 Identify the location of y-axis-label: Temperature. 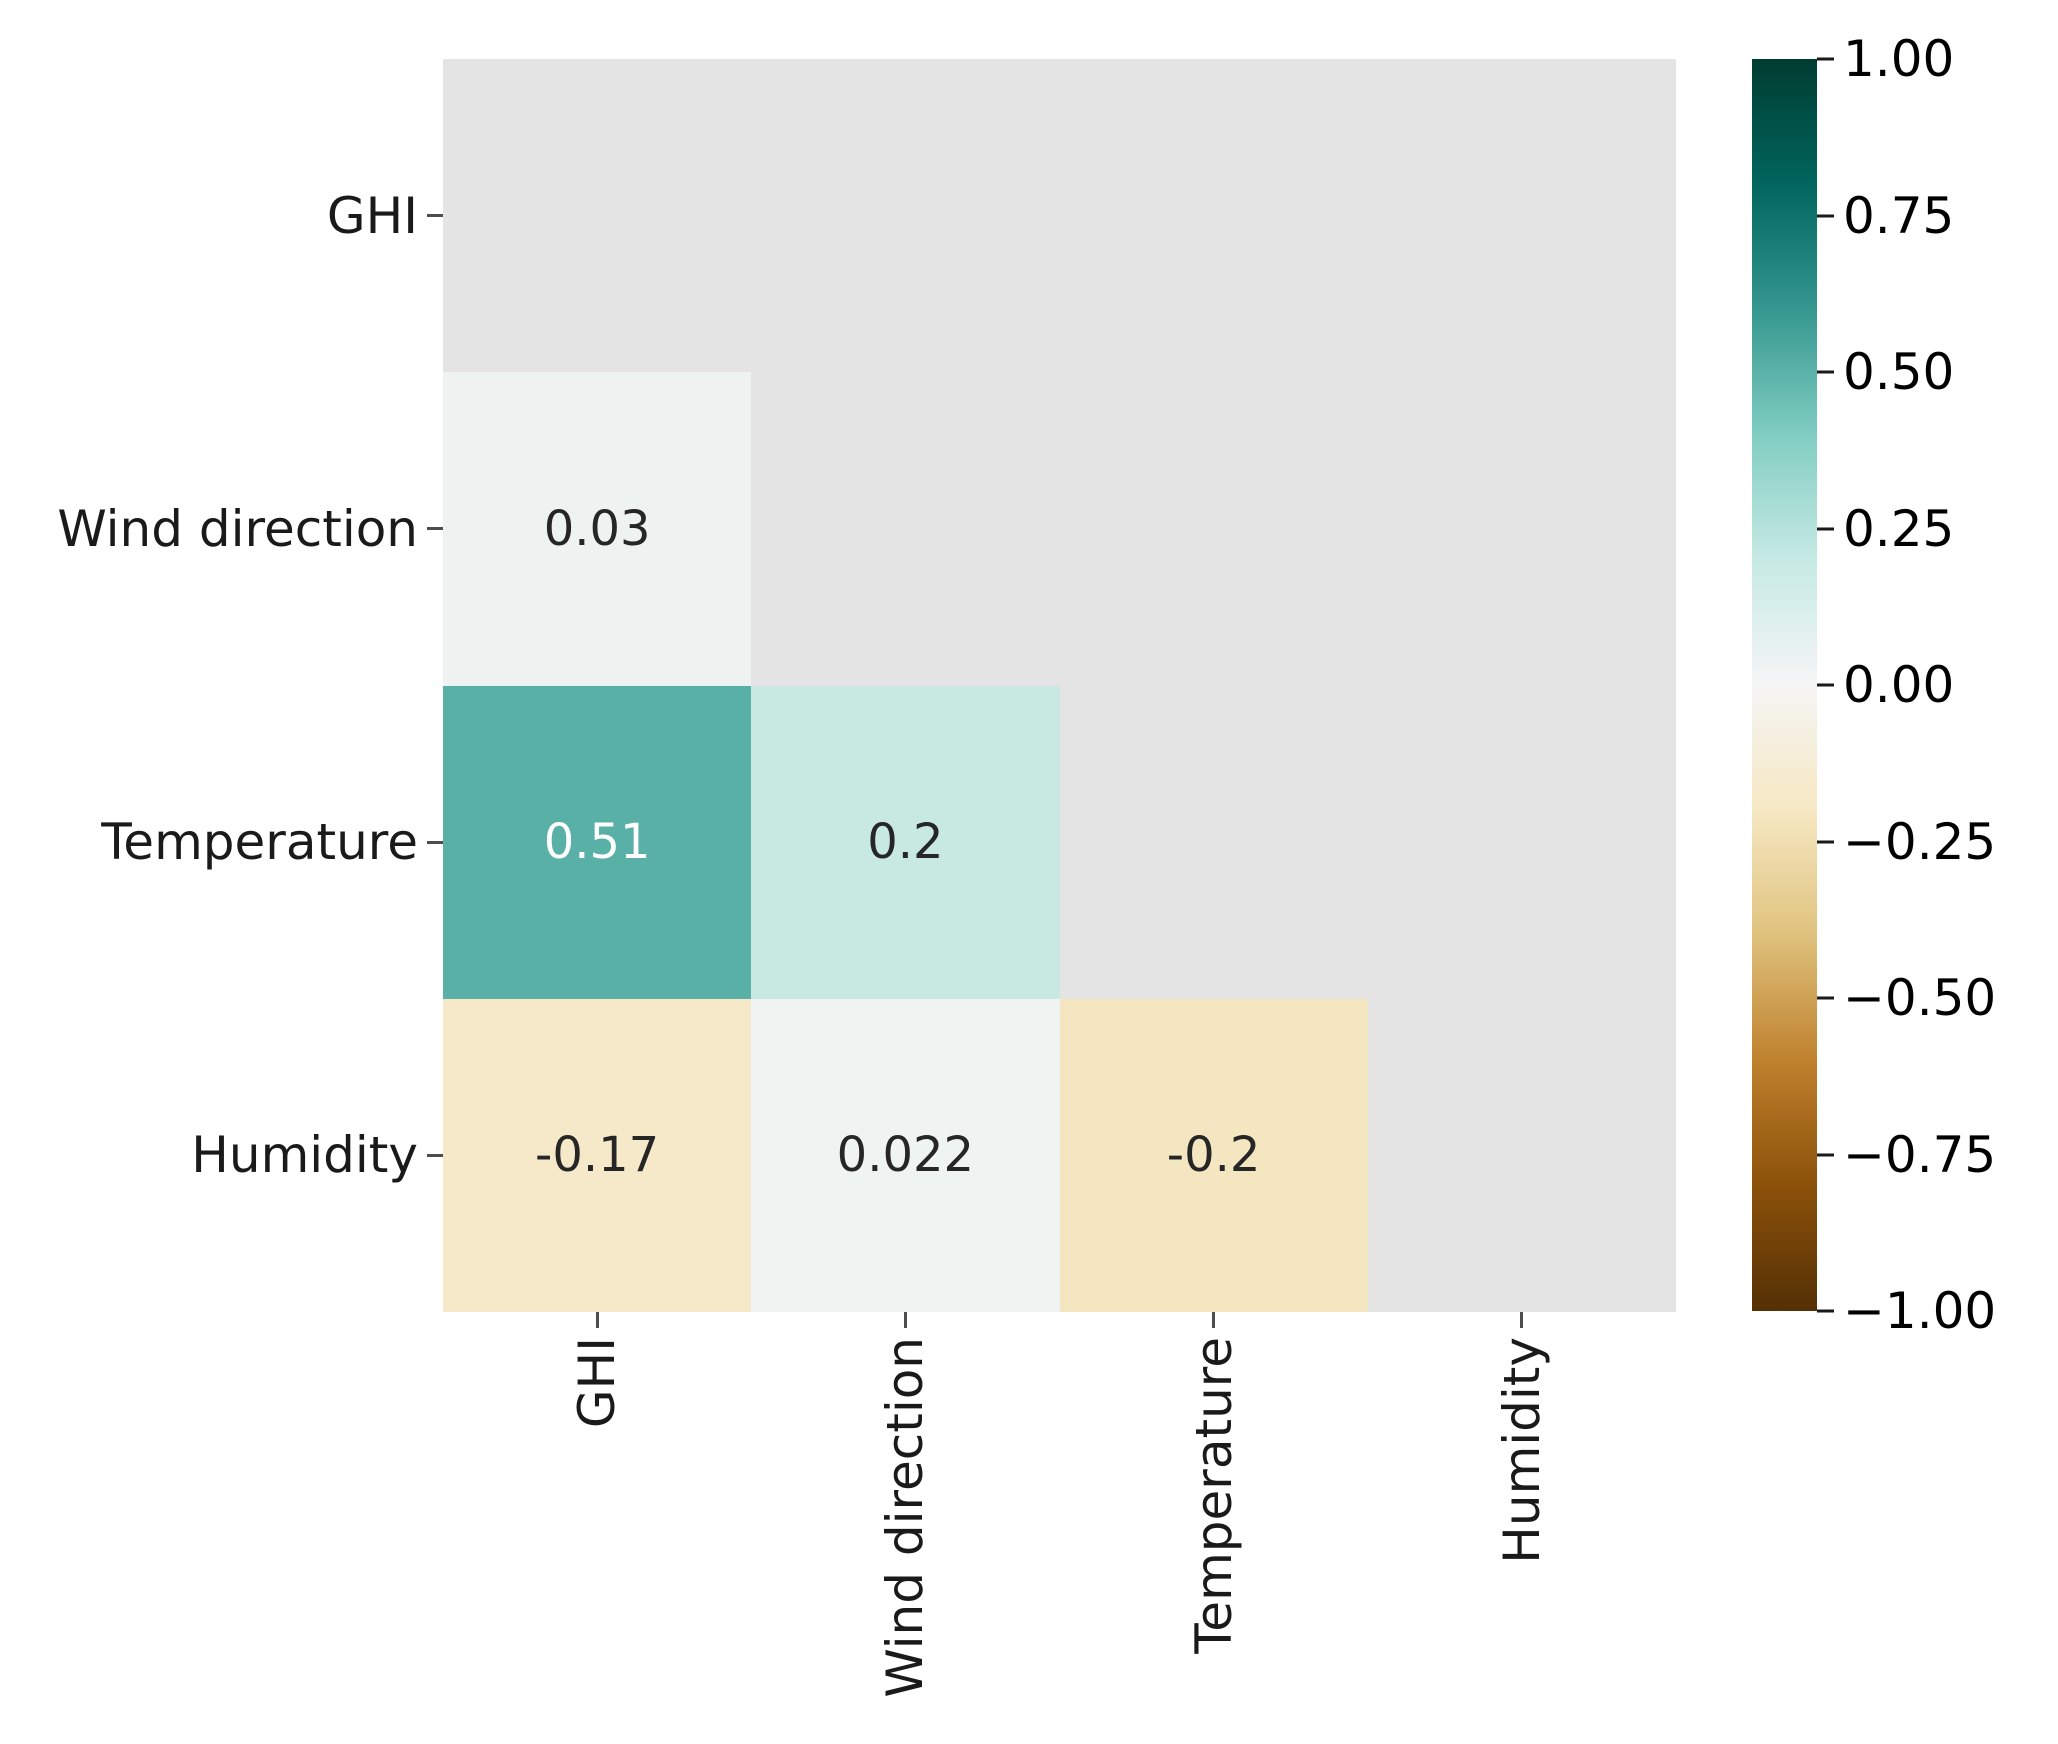
(259, 842).